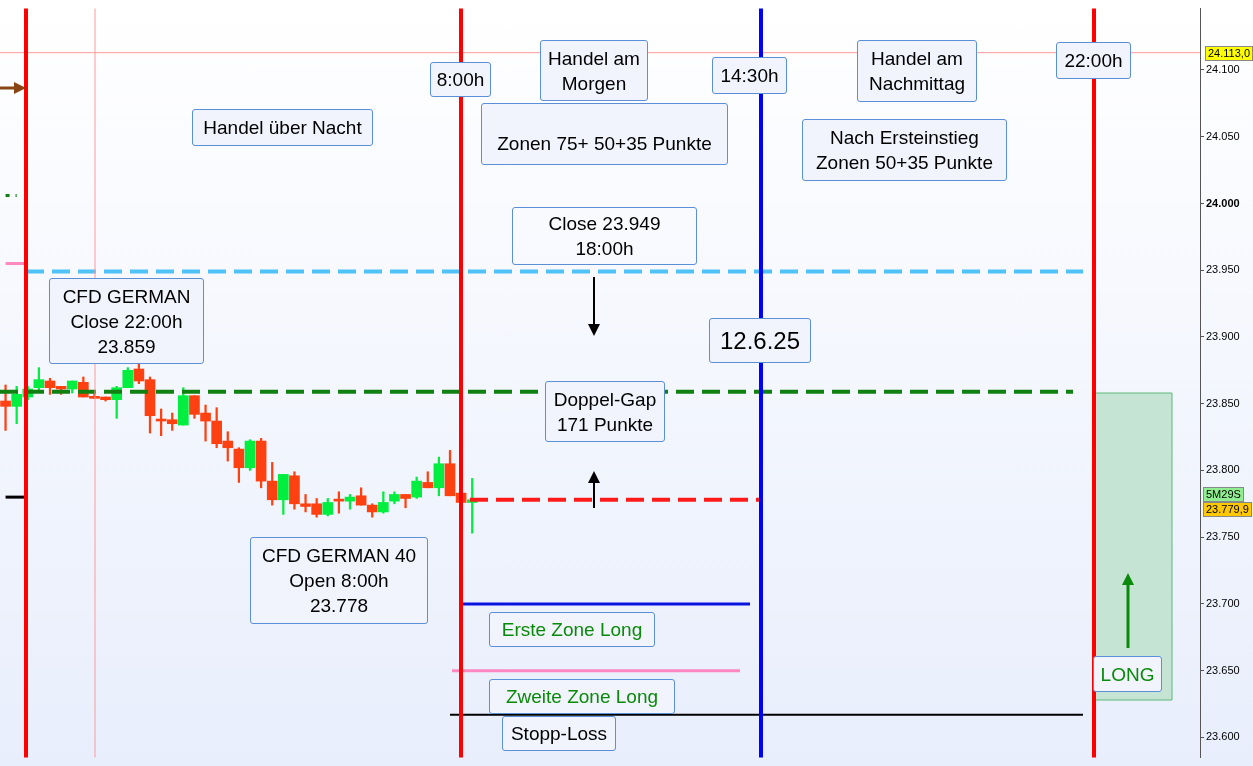 The height and width of the screenshot is (766, 1253). Describe the element at coordinates (1223, 494) in the screenshot. I see `text: 5M29S` at that location.